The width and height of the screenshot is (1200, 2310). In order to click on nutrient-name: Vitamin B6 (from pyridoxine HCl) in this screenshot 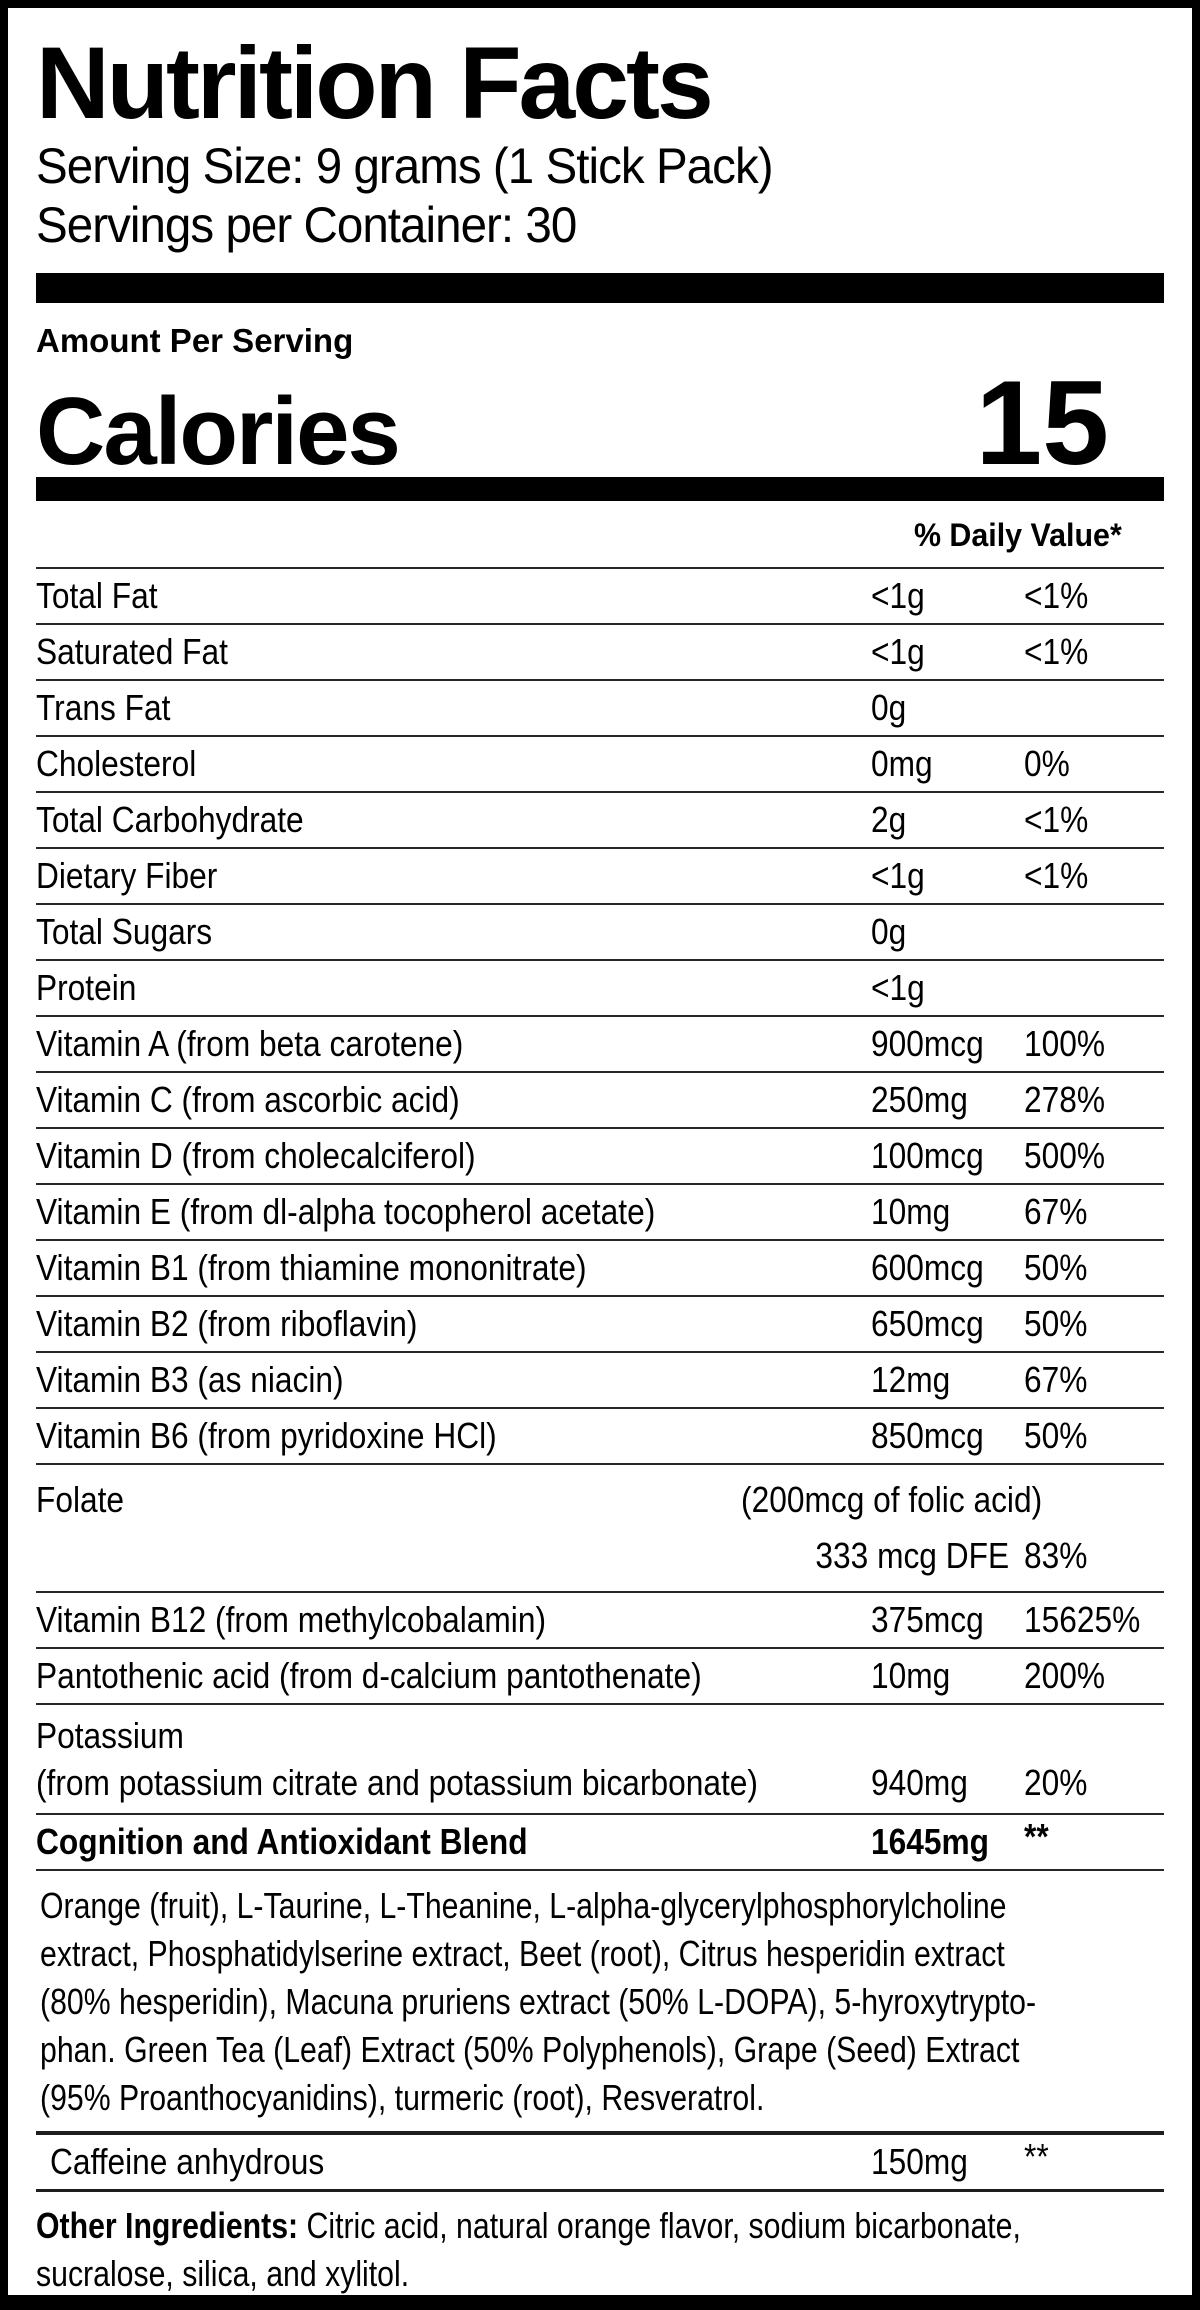, I will do `click(266, 1436)`.